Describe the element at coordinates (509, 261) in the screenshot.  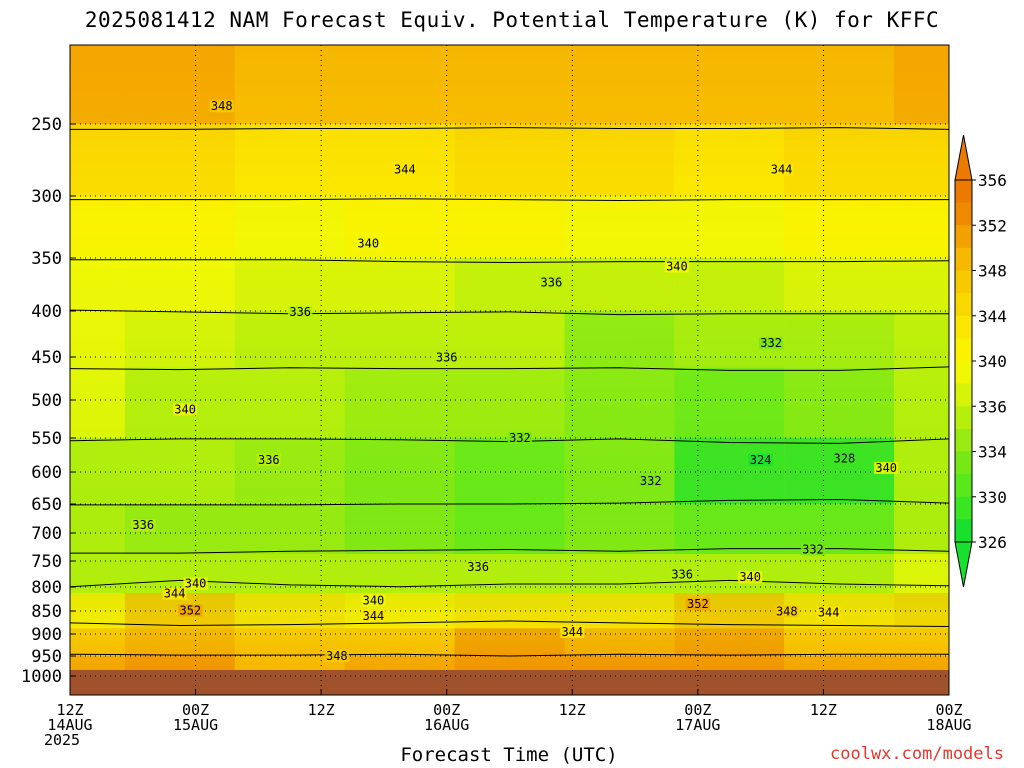
I see `contour-line` at that location.